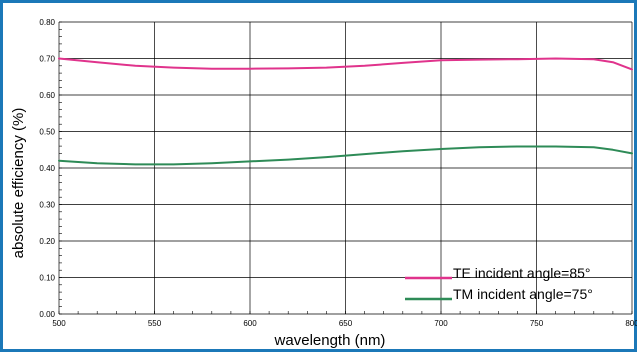 Image resolution: width=637 pixels, height=352 pixels. Describe the element at coordinates (330, 340) in the screenshot. I see `x-axis-title: wavelength (nm)` at that location.